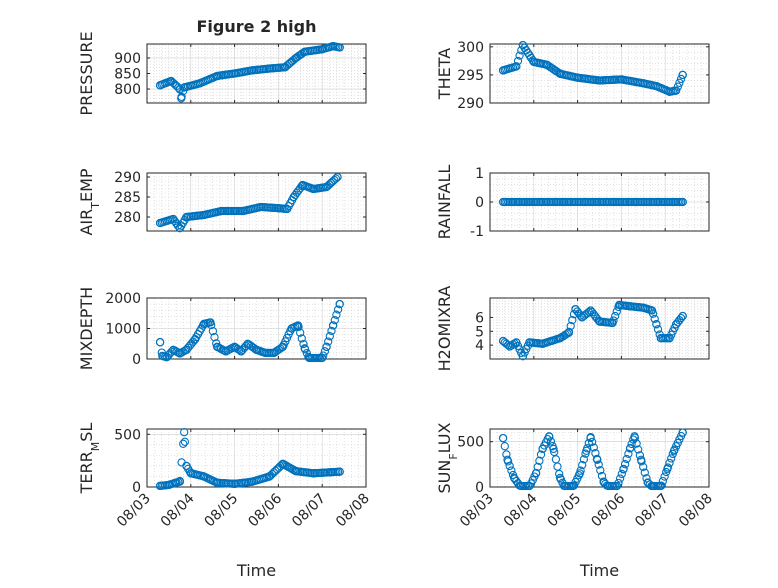  Describe the element at coordinates (696, 511) in the screenshot. I see `x-tick-label: 08/08` at that location.